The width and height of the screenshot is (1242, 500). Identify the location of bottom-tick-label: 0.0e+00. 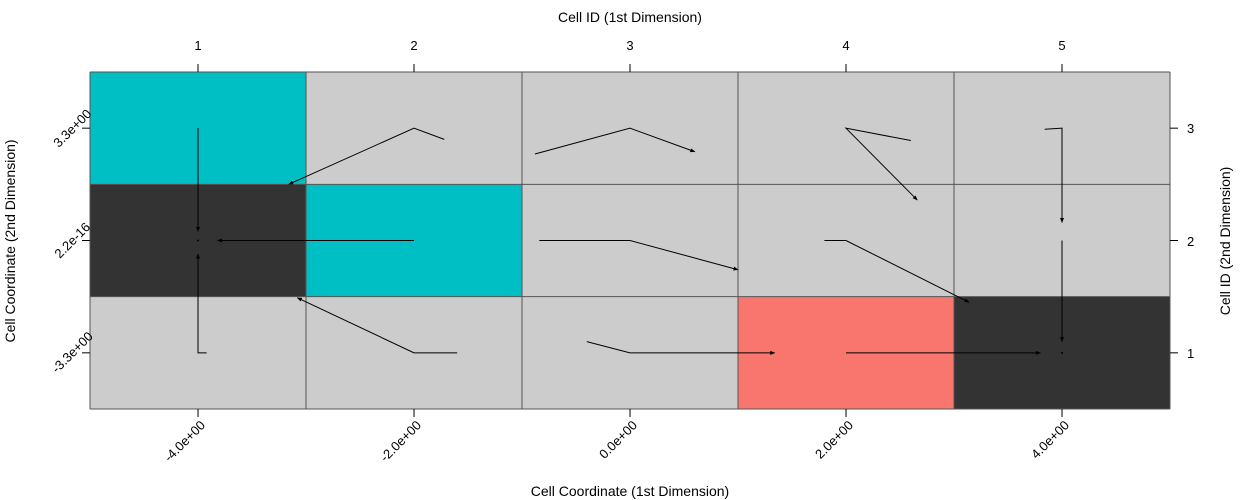
(618, 440).